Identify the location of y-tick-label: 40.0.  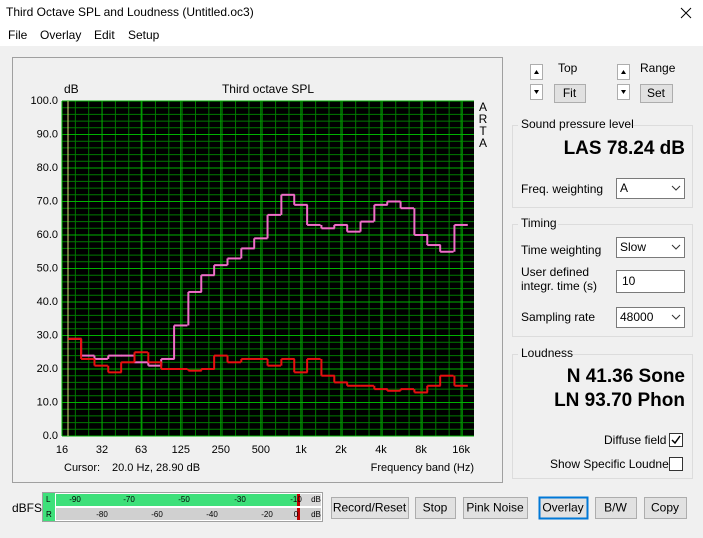
(47, 302).